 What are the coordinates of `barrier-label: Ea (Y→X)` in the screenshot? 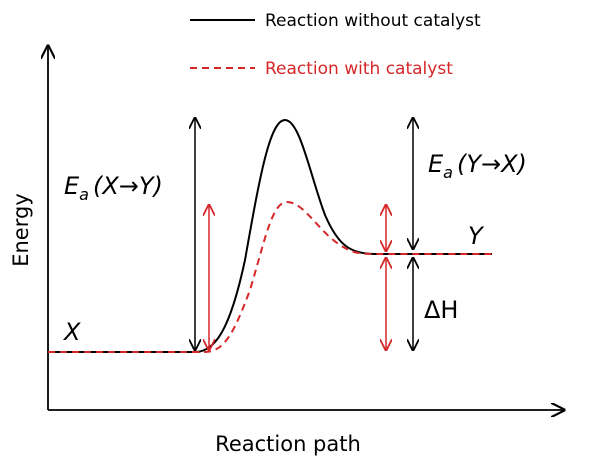 It's located at (477, 166).